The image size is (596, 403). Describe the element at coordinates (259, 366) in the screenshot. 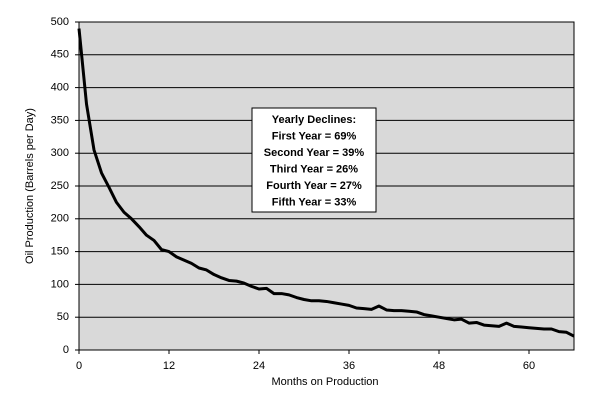

I see `x-tick-label: 24` at that location.